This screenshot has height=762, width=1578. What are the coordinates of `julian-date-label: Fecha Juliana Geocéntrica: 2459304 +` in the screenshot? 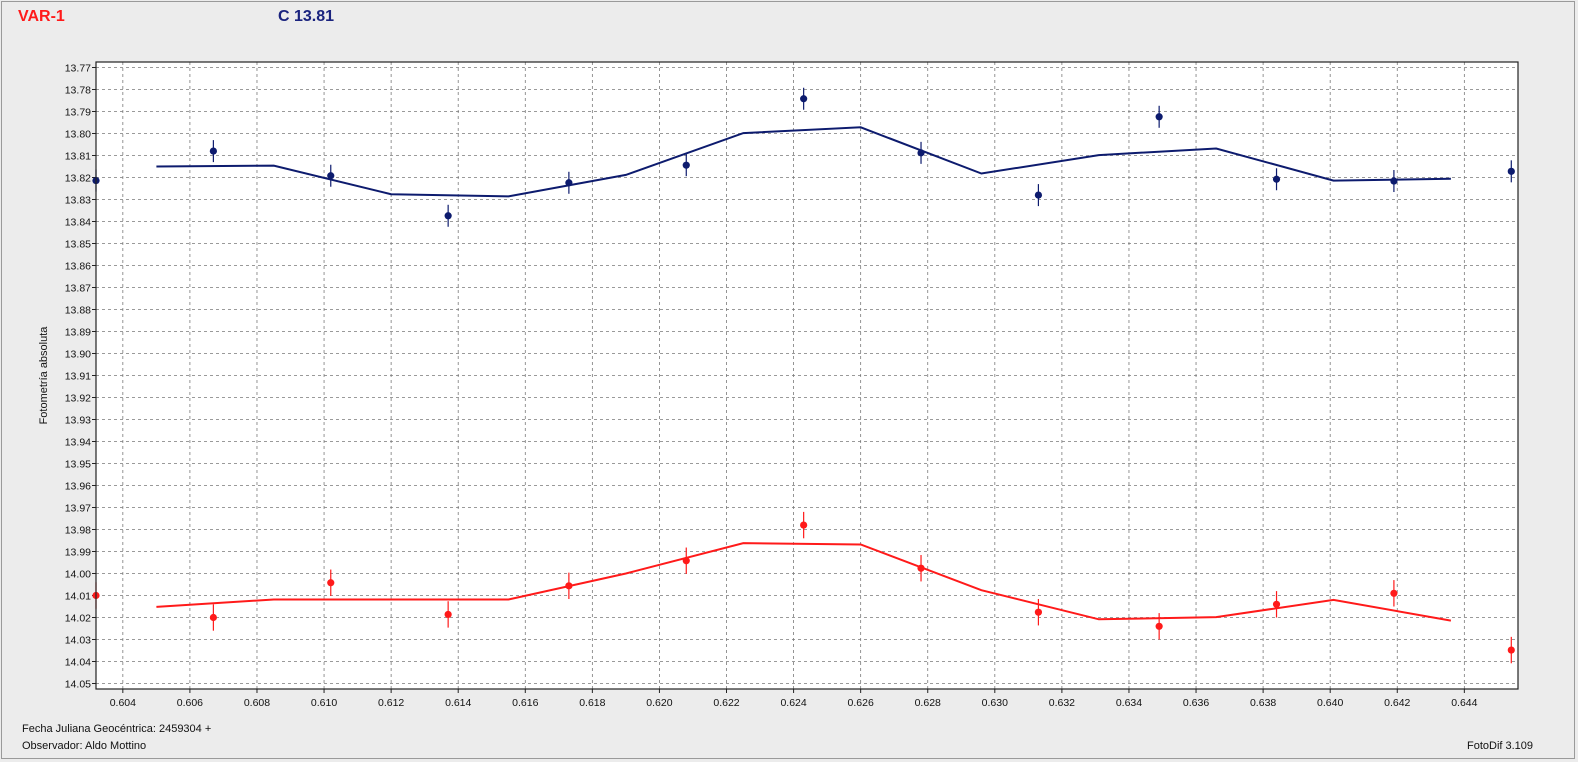 It's located at (117, 729).